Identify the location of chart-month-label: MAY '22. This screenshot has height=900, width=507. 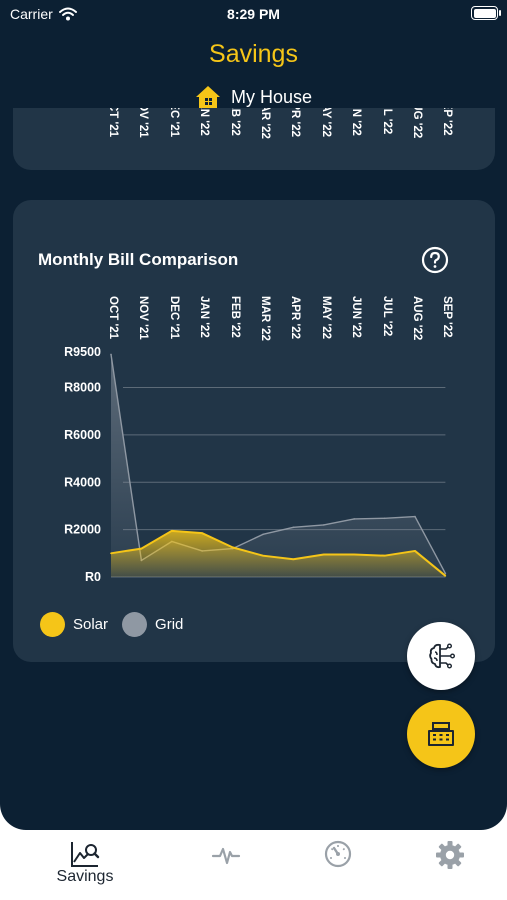
(325, 318).